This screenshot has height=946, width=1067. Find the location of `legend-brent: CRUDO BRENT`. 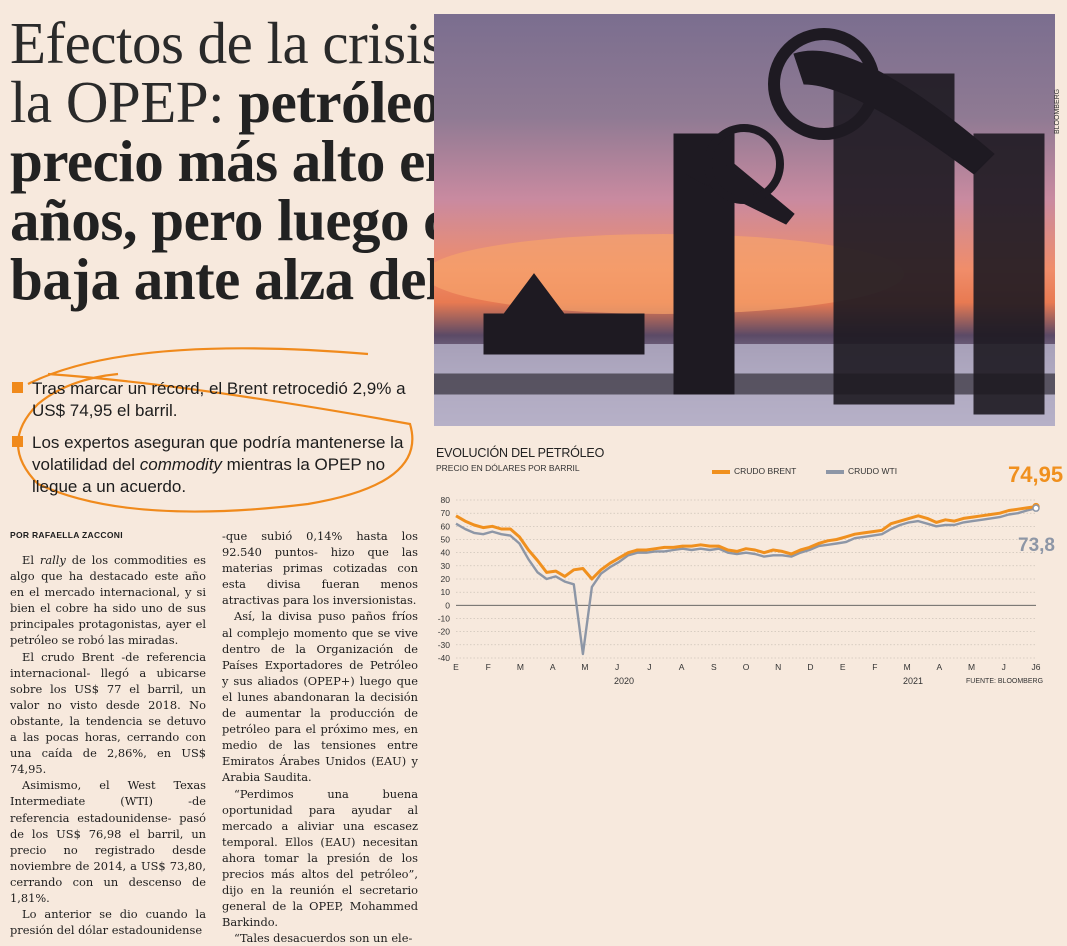

legend-brent: CRUDO BRENT is located at coordinates (754, 471).